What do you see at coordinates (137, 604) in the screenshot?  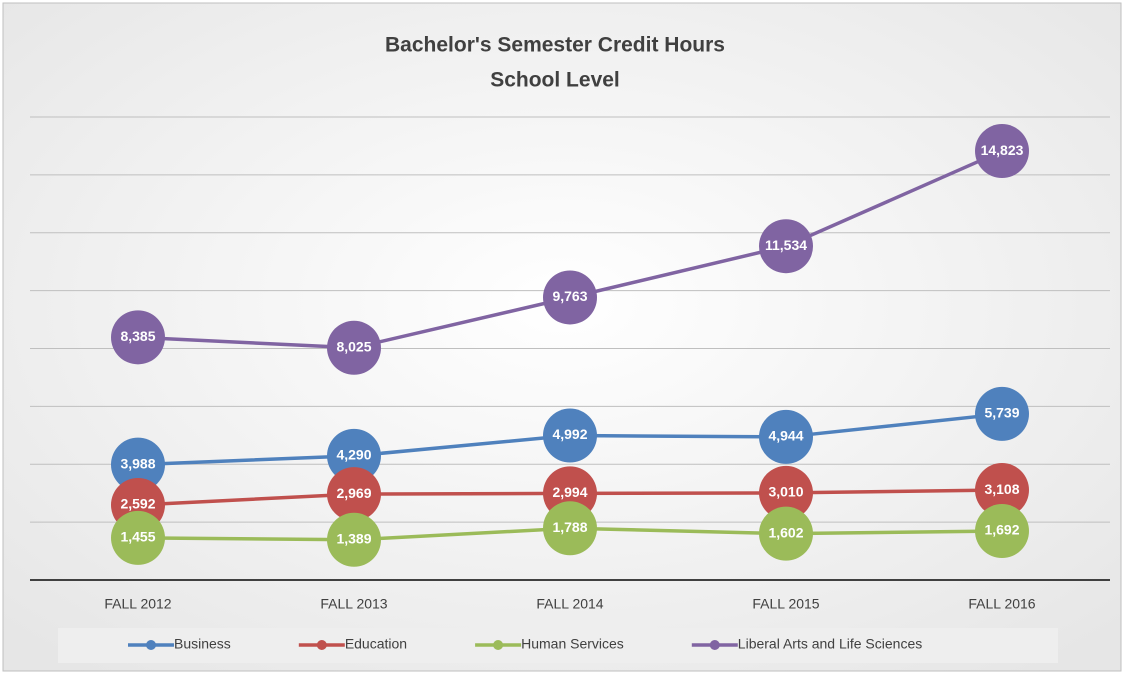 I see `x-tick-label: FALL 2012` at bounding box center [137, 604].